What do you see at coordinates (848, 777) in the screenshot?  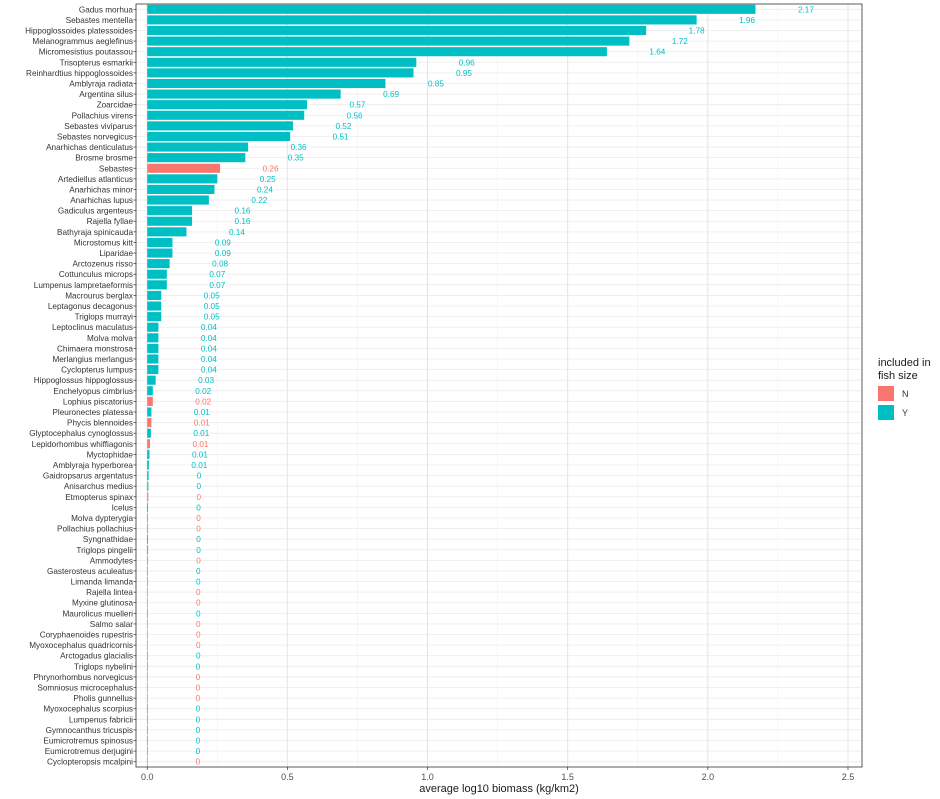 I see `x-tick-label: 2.5` at bounding box center [848, 777].